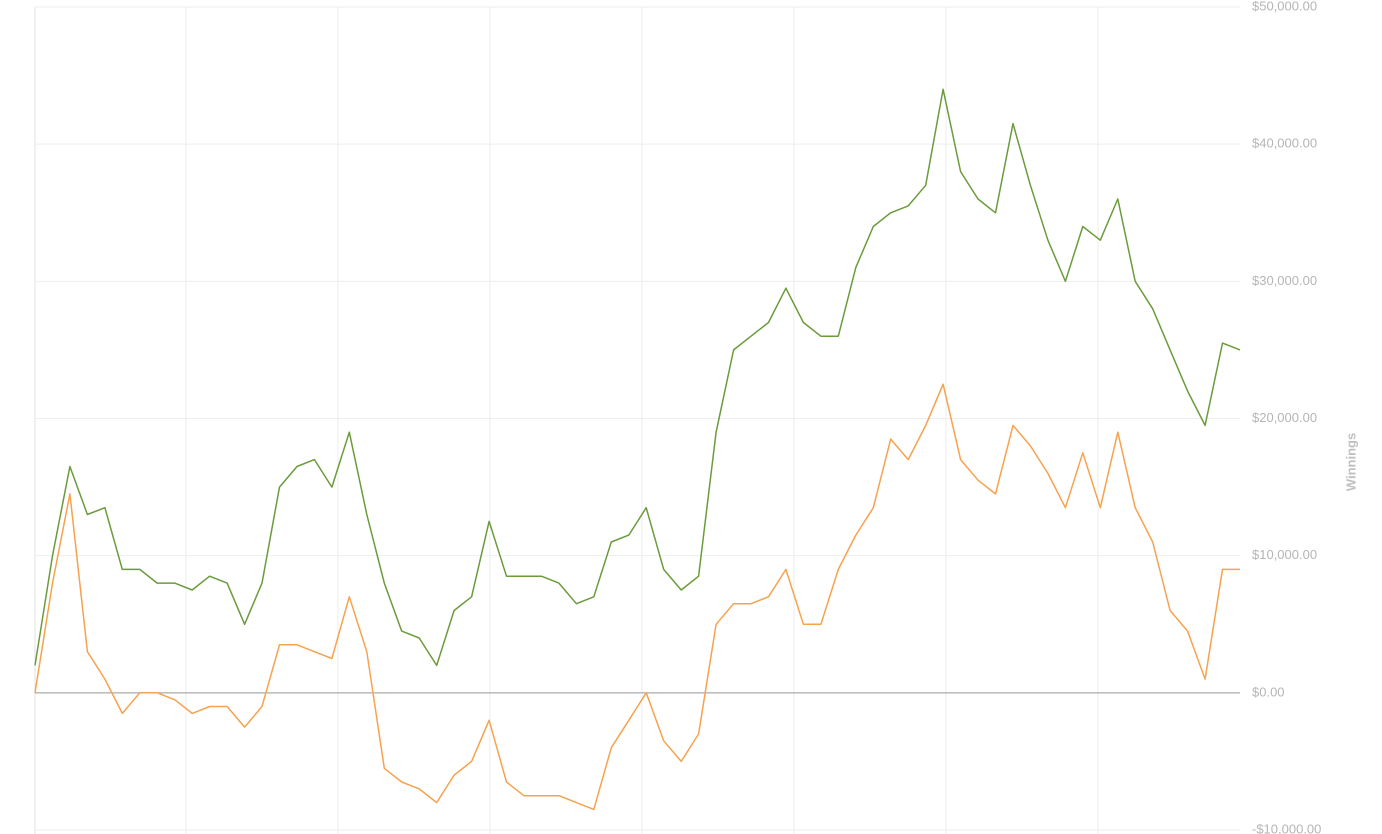  What do you see at coordinates (1284, 417) in the screenshot?
I see `y-tick-label: $20,000.00` at bounding box center [1284, 417].